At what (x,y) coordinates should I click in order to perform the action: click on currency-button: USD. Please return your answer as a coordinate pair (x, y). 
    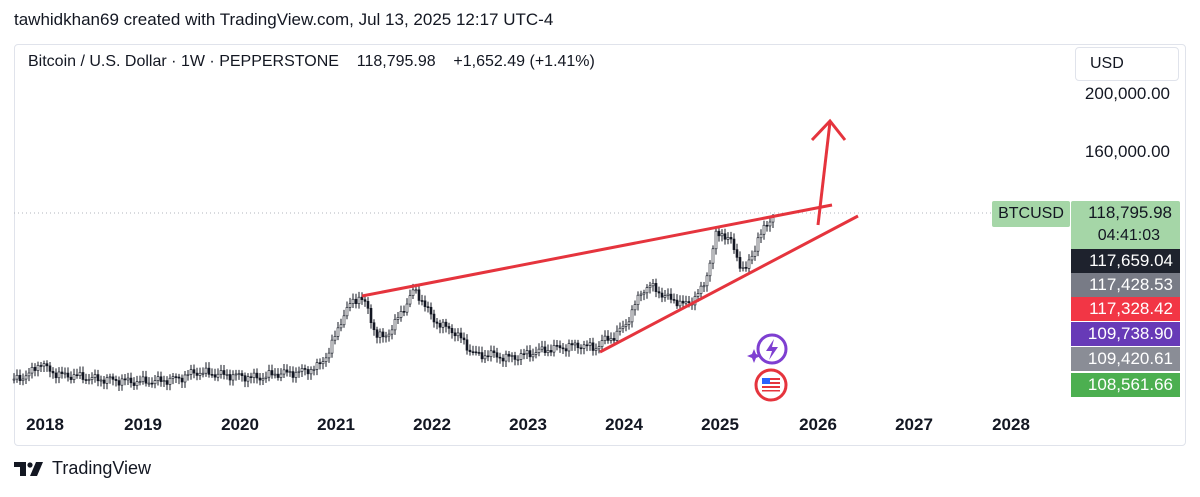
    Looking at the image, I should click on (1127, 64).